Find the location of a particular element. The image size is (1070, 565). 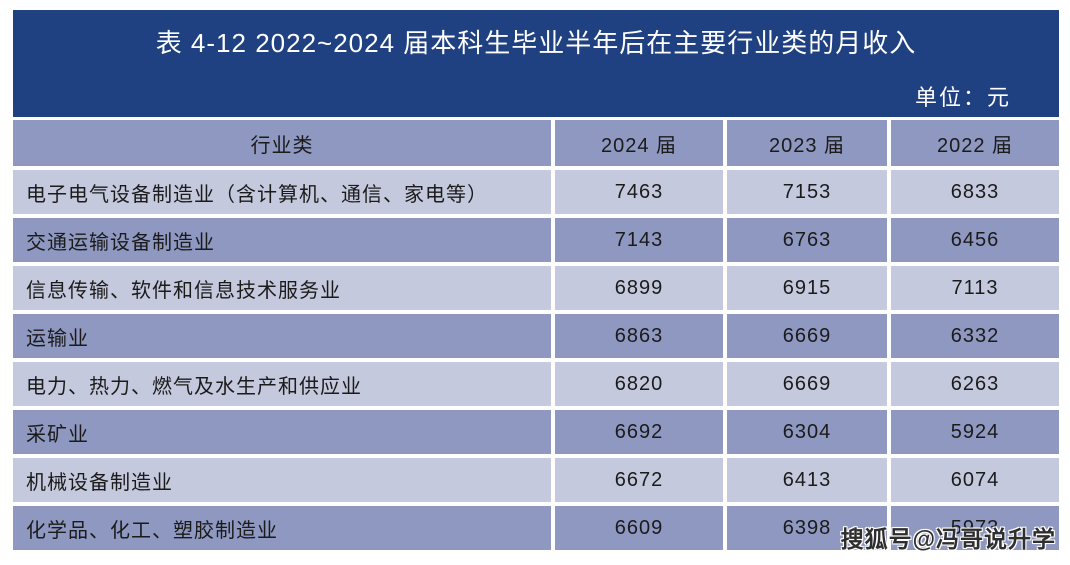

industry-cell: 信息传输、软件和信息技术服务业 is located at coordinates (282, 288).